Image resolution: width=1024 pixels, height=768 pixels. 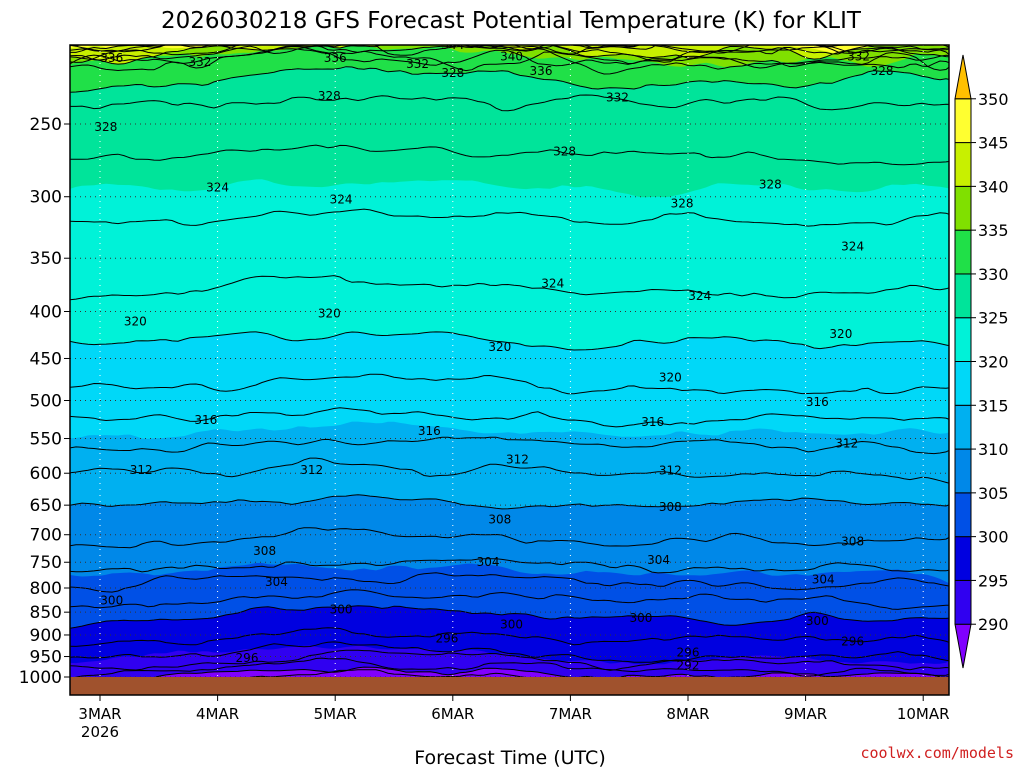 I want to click on y-tick-label-350: 350, so click(x=46, y=259).